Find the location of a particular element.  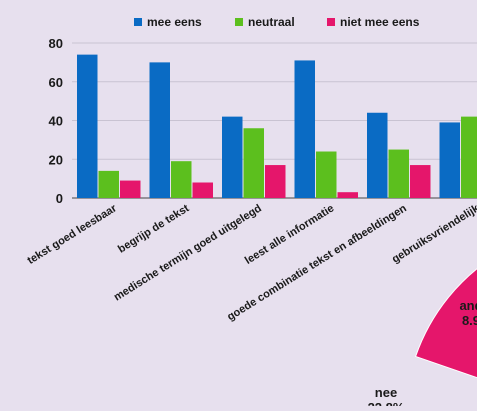

legend: mee eens neutraal niet mee eens is located at coordinates (277, 22).